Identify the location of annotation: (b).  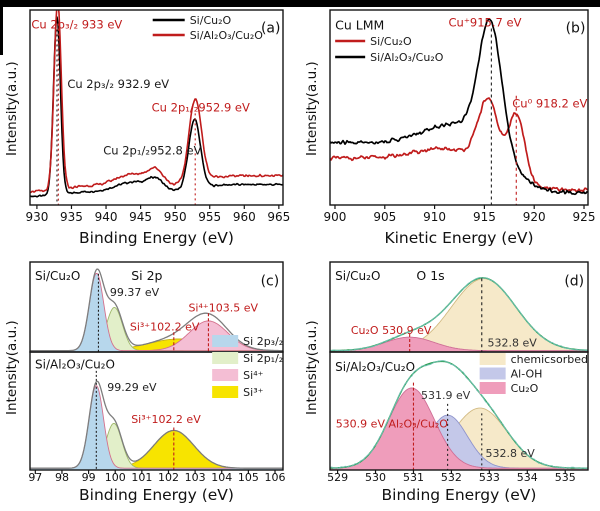
(576, 28).